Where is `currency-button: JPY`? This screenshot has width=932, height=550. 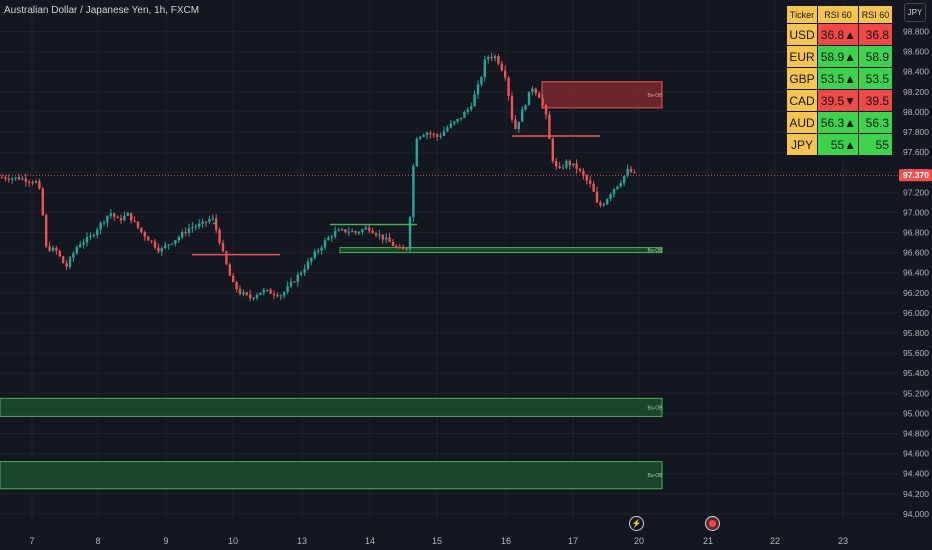 currency-button: JPY is located at coordinates (915, 12).